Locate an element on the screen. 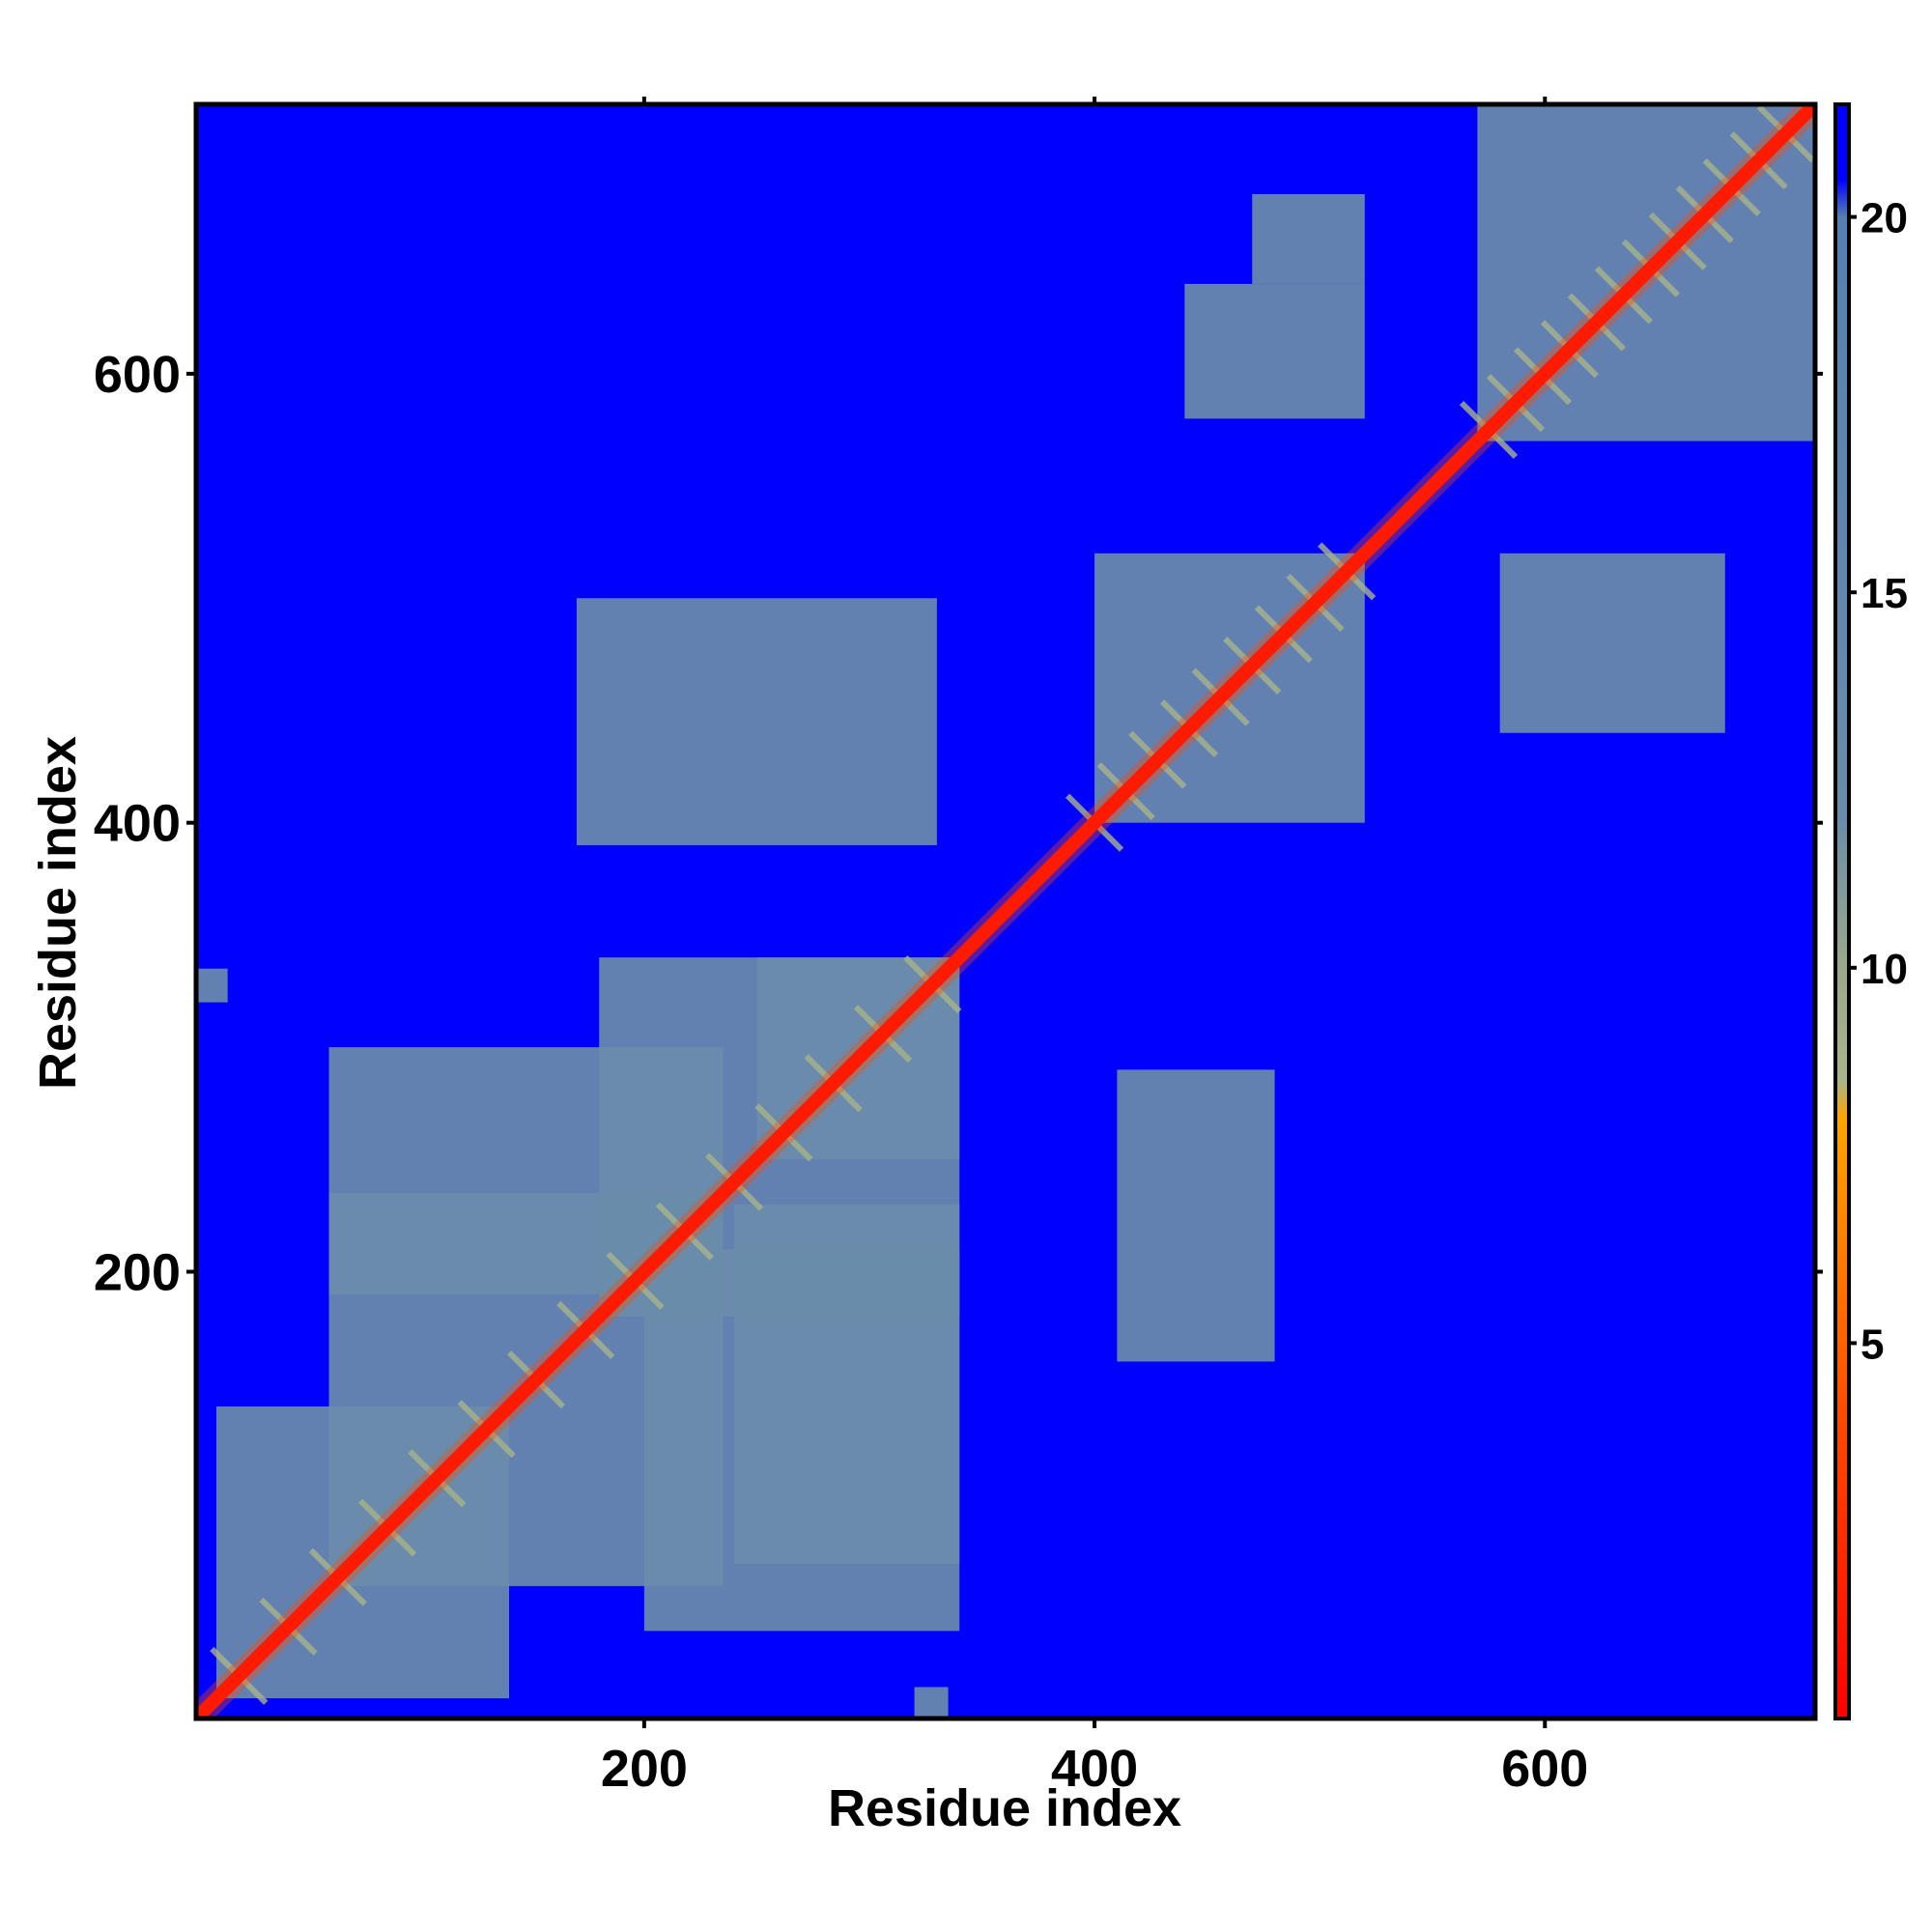 Image resolution: width=1932 pixels, height=1932 pixels. y-axis: 200 400 600 is located at coordinates (145, 824).